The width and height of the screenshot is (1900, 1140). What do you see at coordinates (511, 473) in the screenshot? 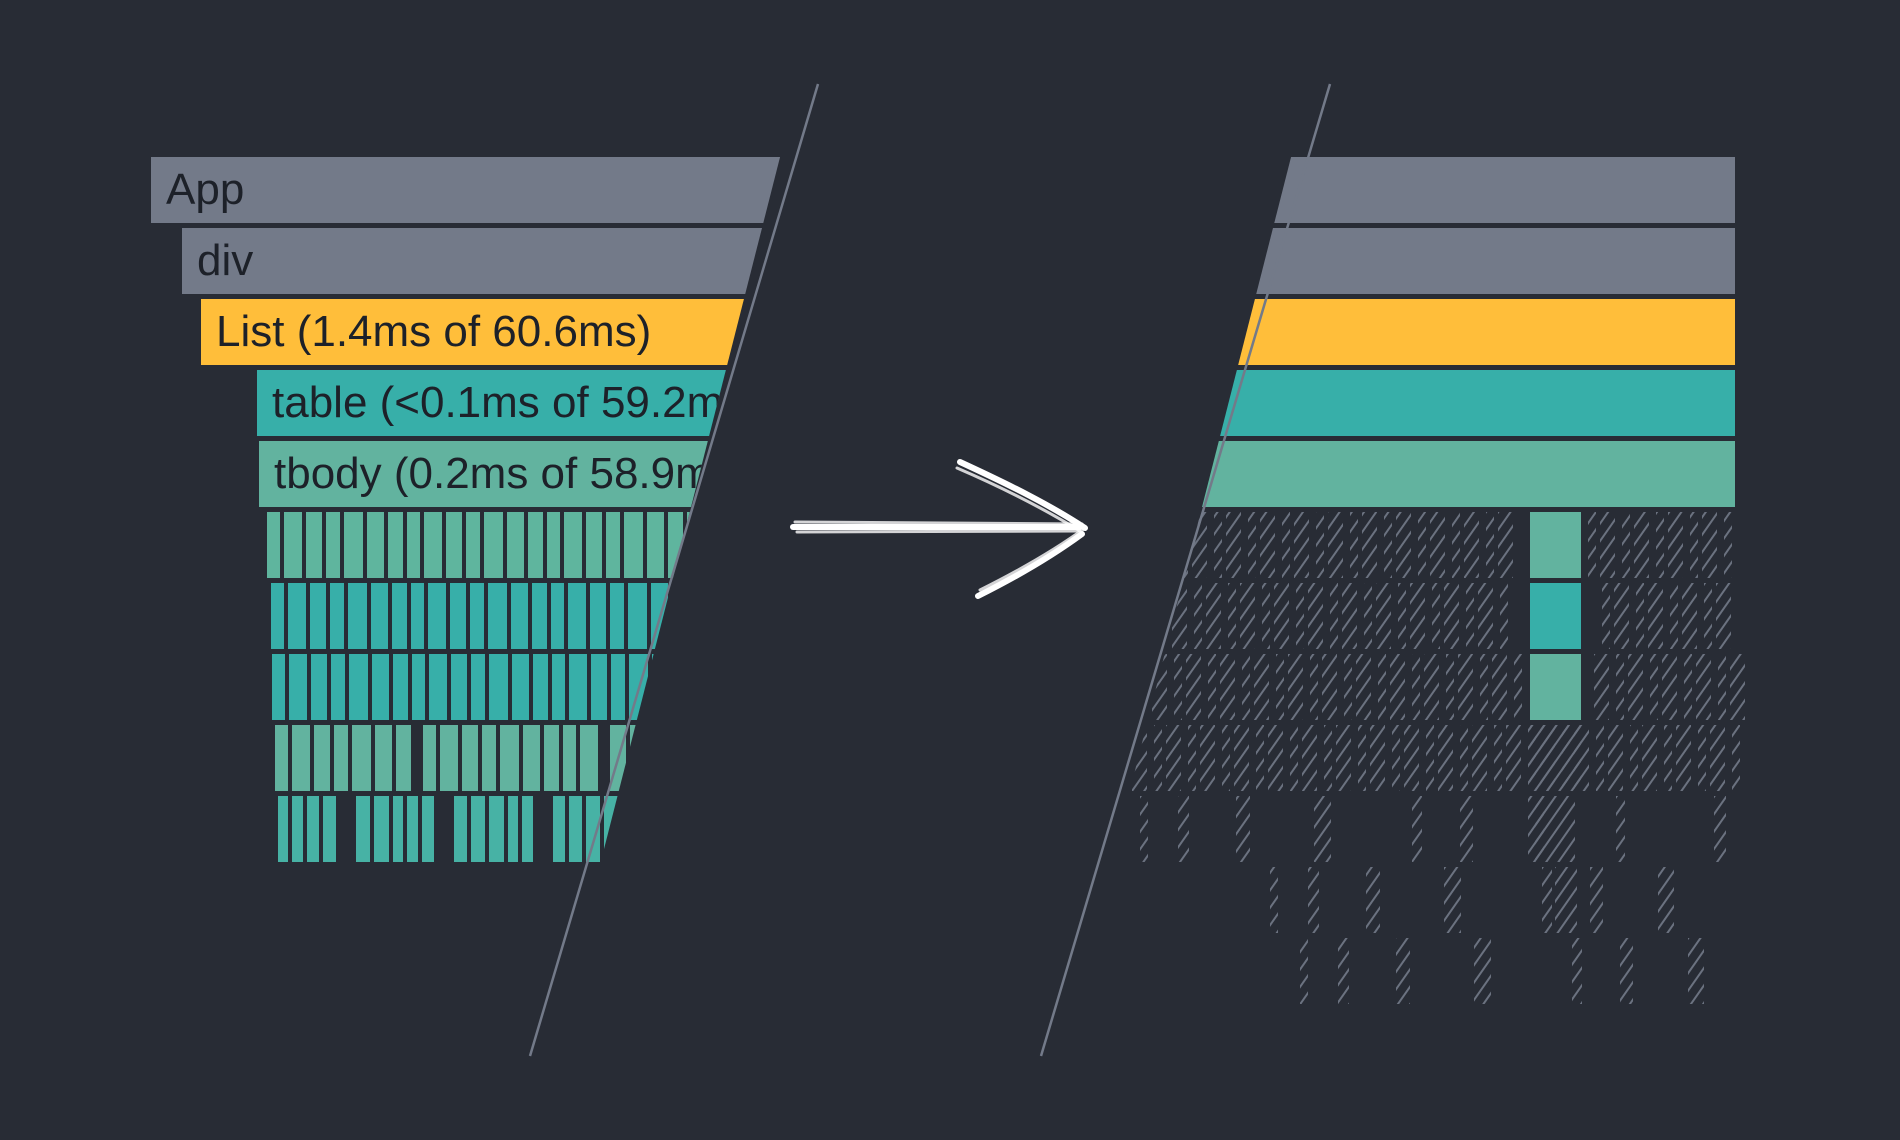
I see `tbody-label: tbody (0.2ms of 58.9ms)` at bounding box center [511, 473].